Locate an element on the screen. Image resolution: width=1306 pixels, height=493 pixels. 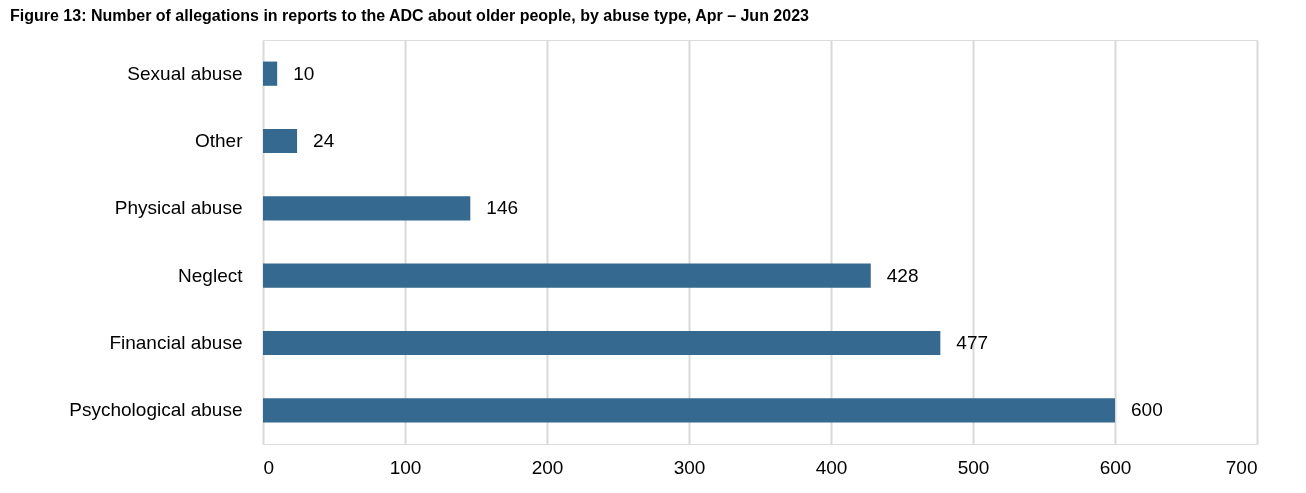
y-tick-label: Sexual abuse is located at coordinates (185, 73).